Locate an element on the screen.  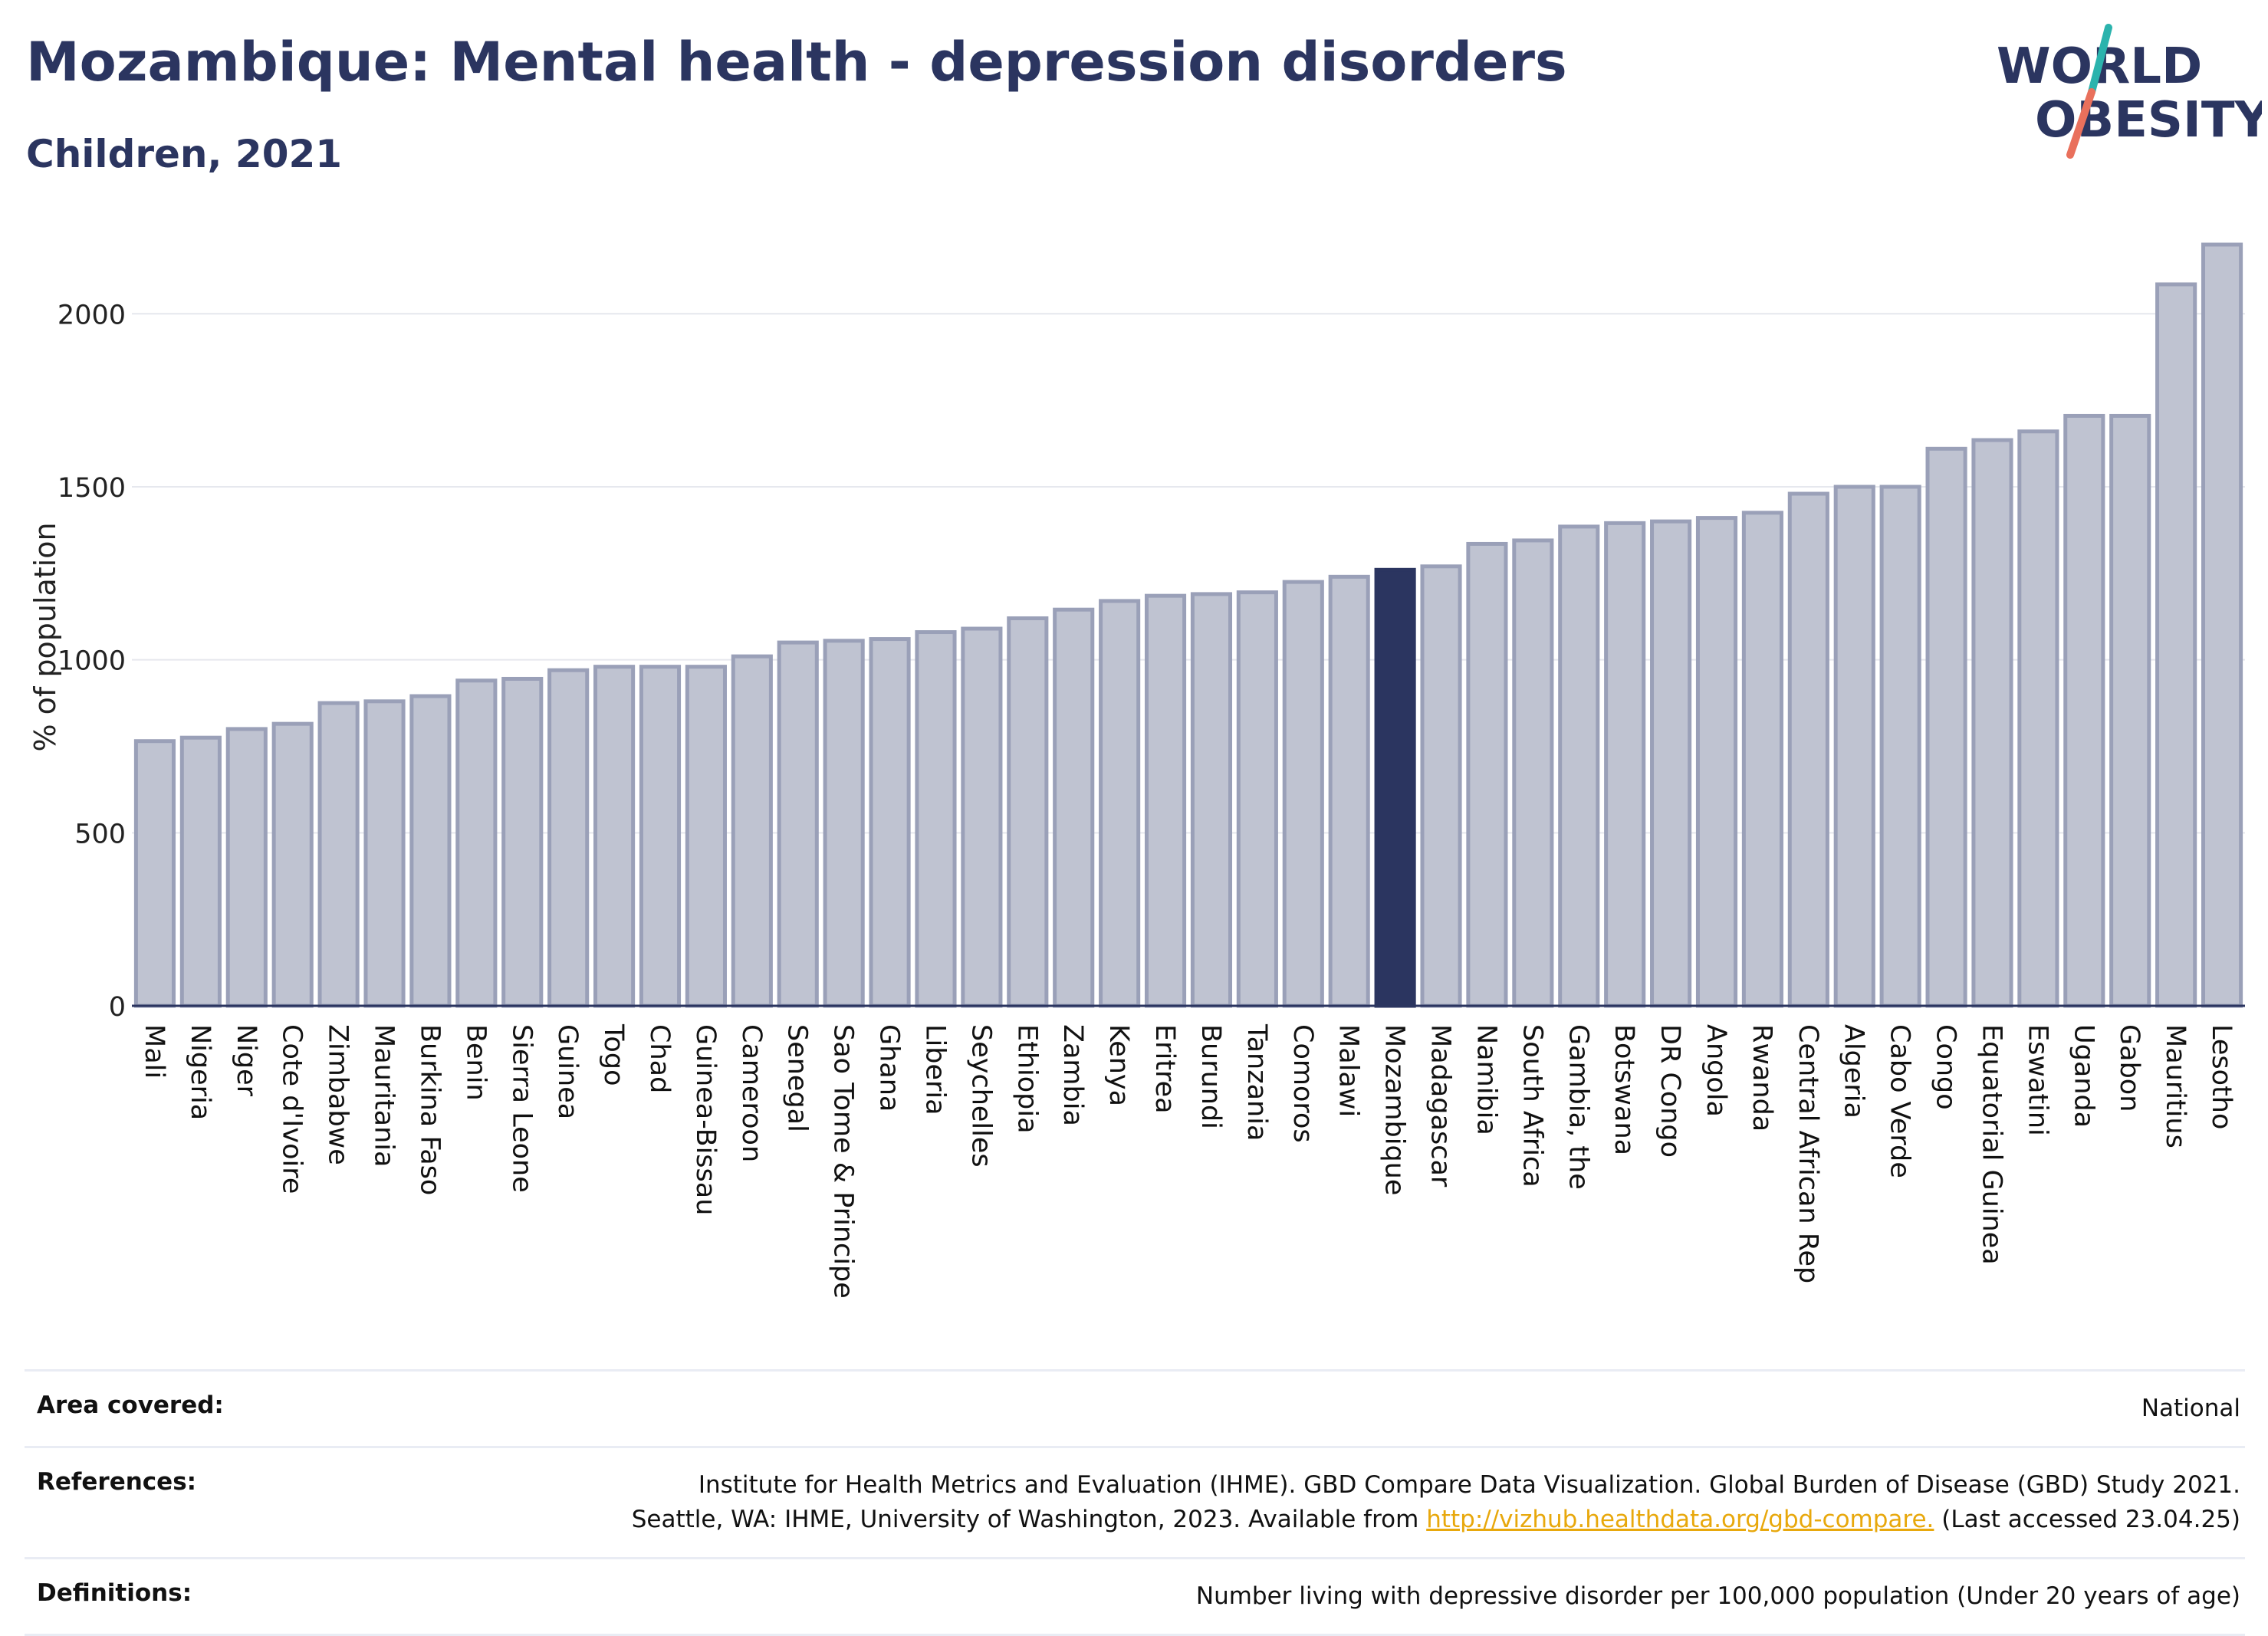
x-tick-label: DR Congo is located at coordinates (1670, 1091).